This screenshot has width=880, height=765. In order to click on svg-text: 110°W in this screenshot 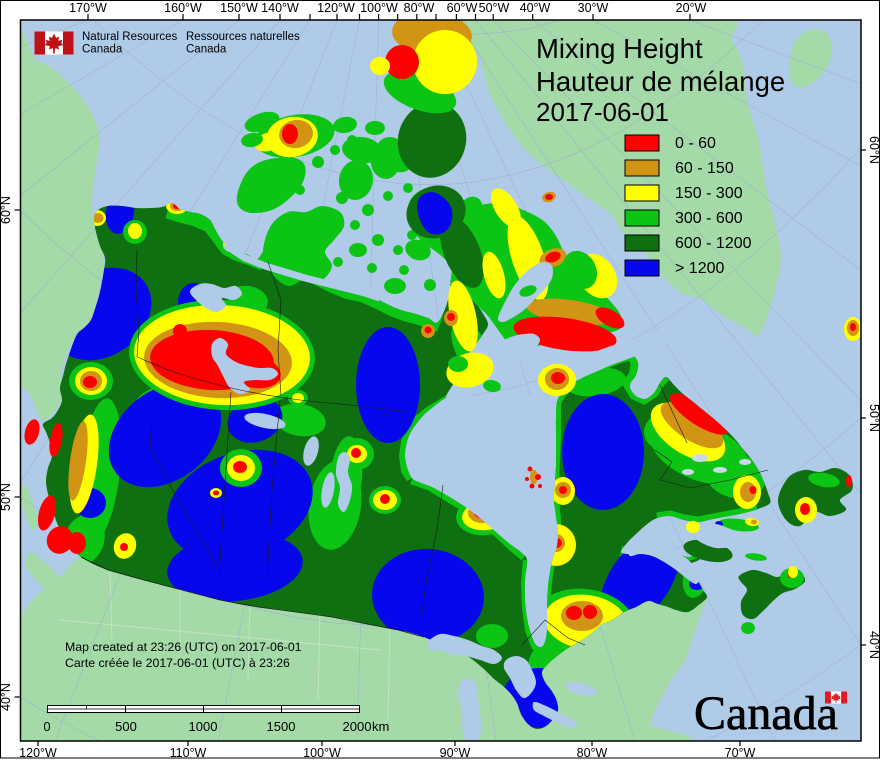, I will do `click(188, 753)`.